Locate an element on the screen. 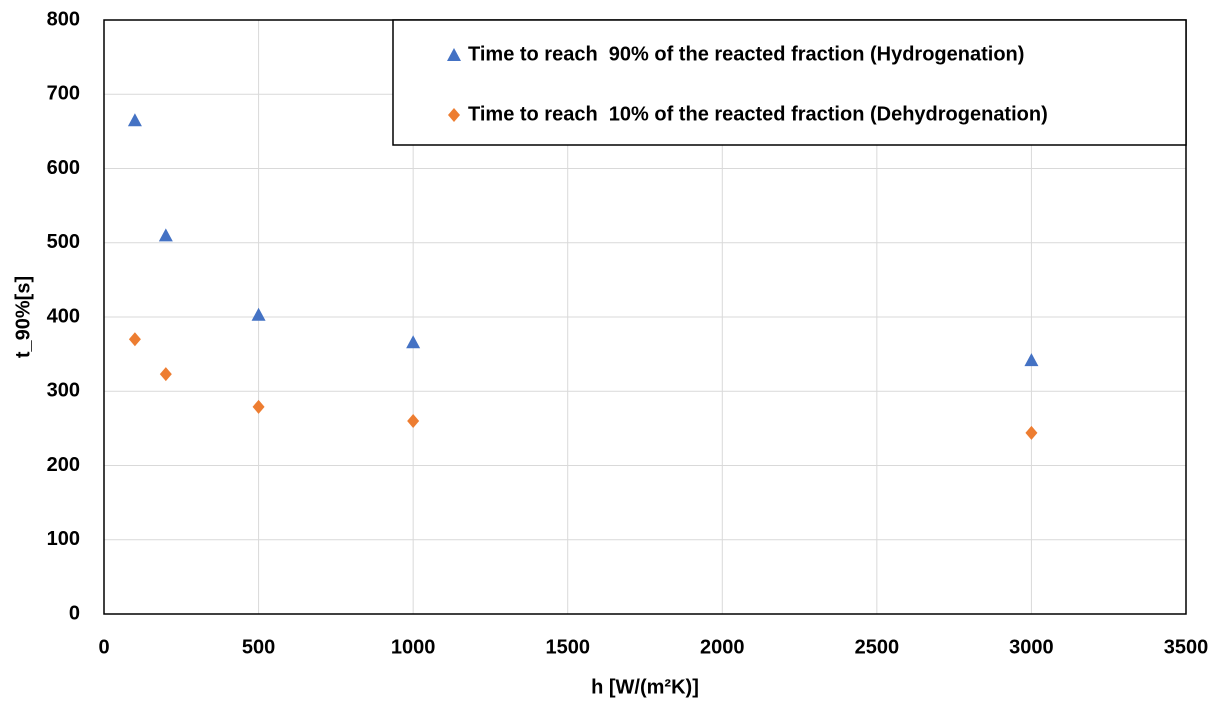  y-tick-label: 600 is located at coordinates (63, 168).